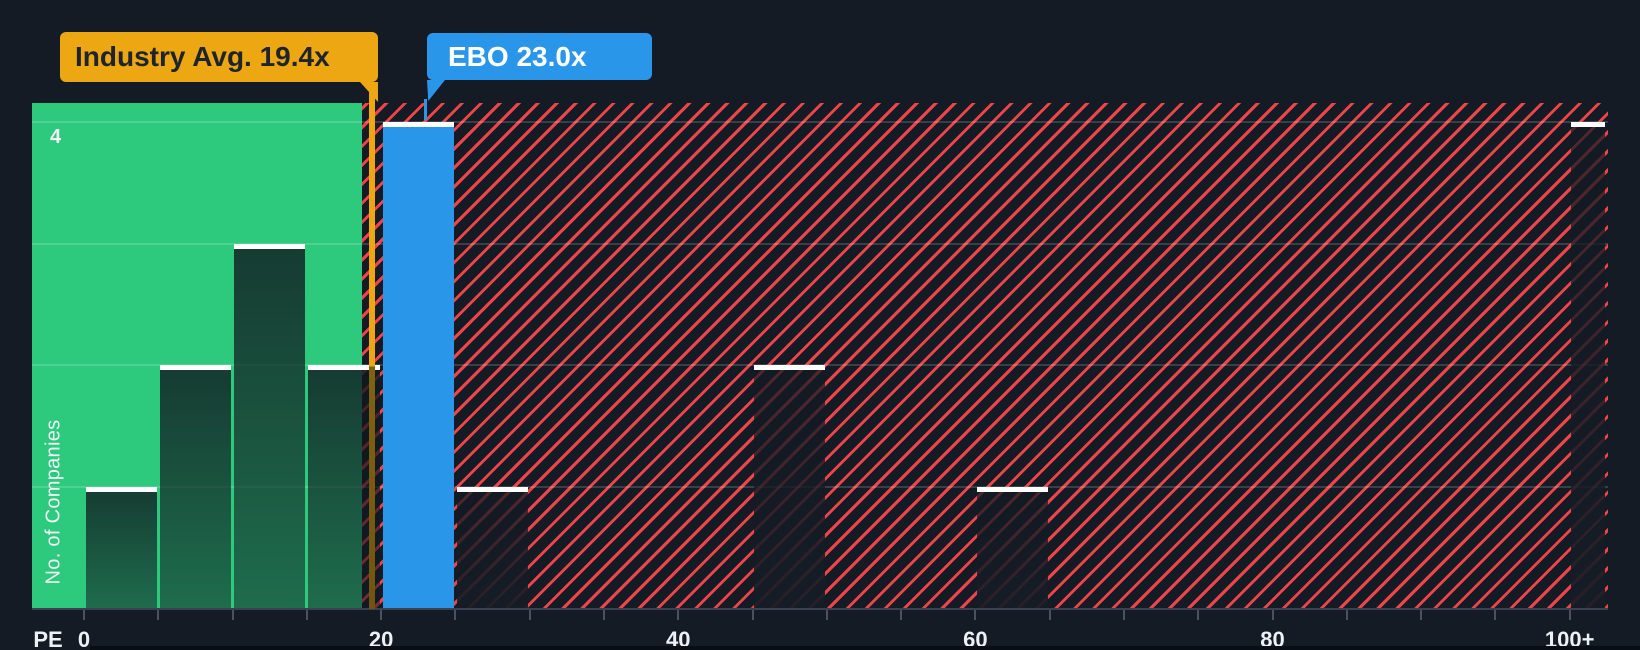  I want to click on industry-avg-callout: Industry Avg. 19.4x, so click(219, 57).